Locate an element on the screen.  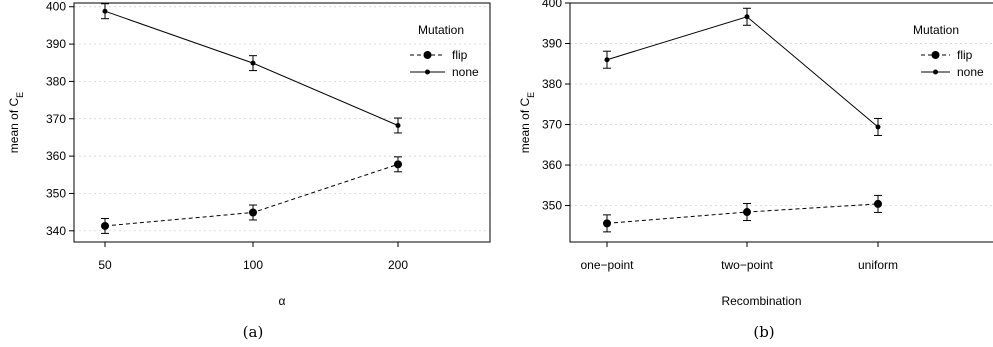
x-tick-label: 100 is located at coordinates (253, 265).